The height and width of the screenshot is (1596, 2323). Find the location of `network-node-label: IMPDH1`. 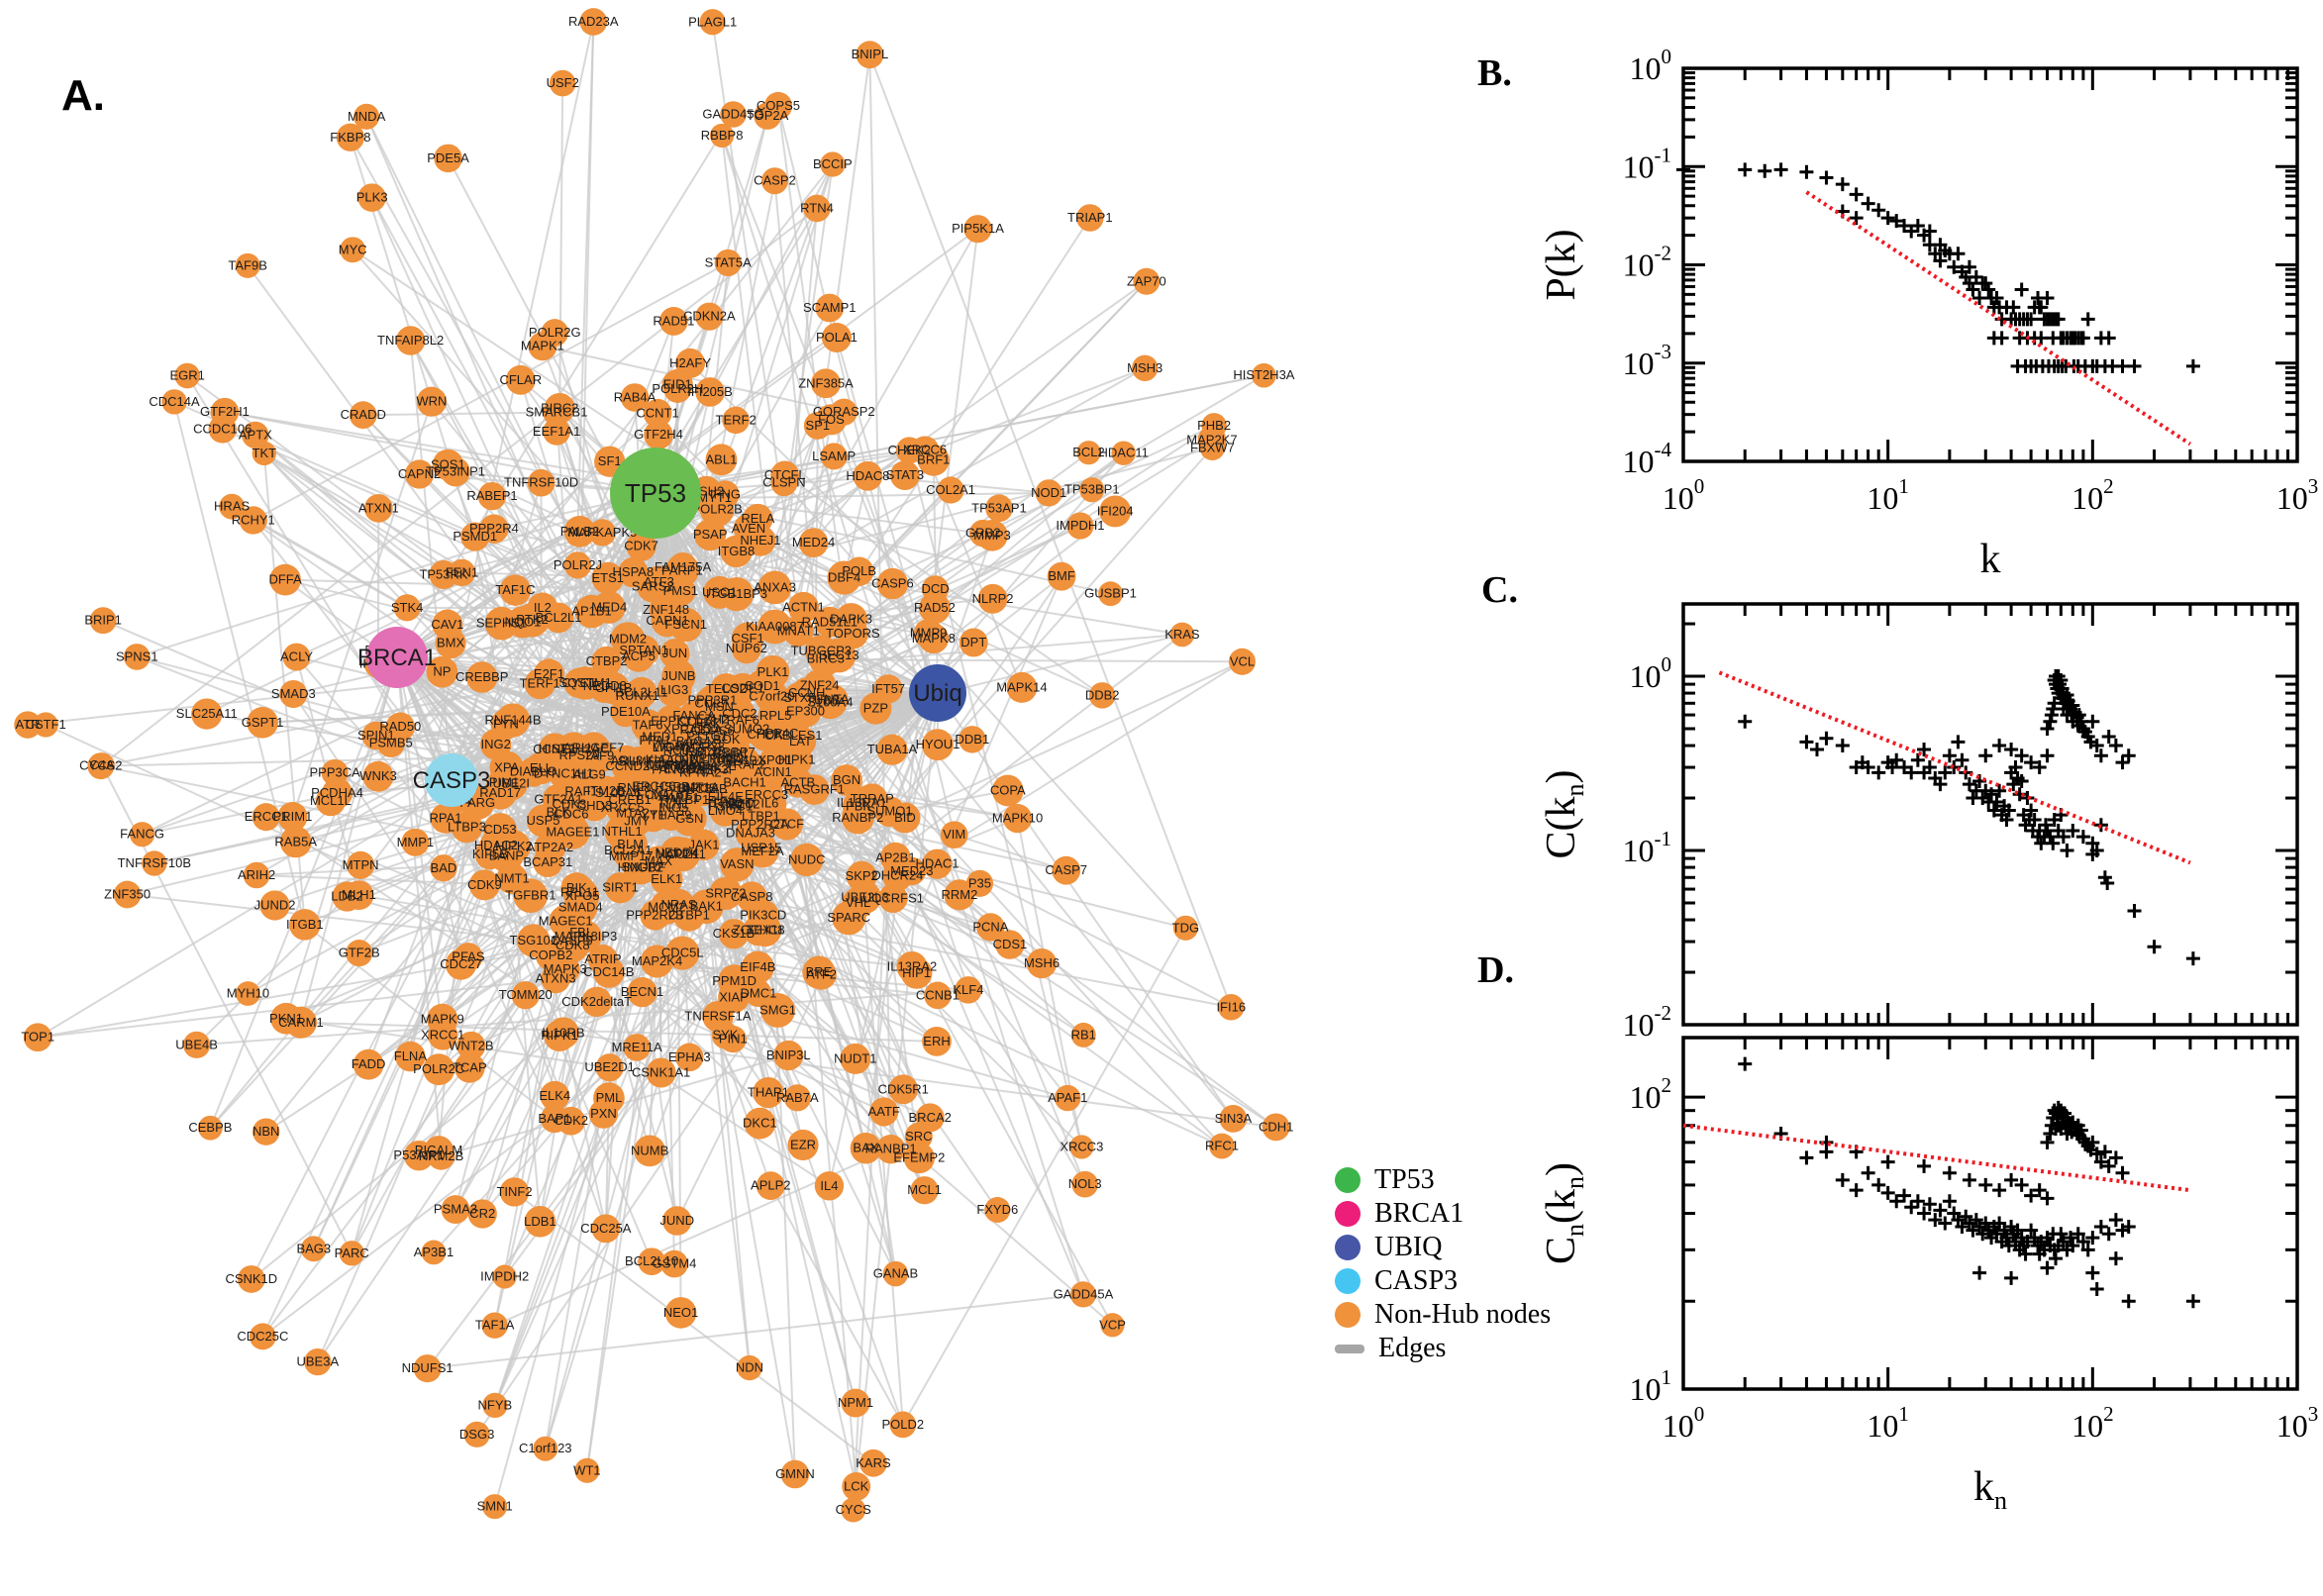

network-node-label: IMPDH1 is located at coordinates (1080, 525).